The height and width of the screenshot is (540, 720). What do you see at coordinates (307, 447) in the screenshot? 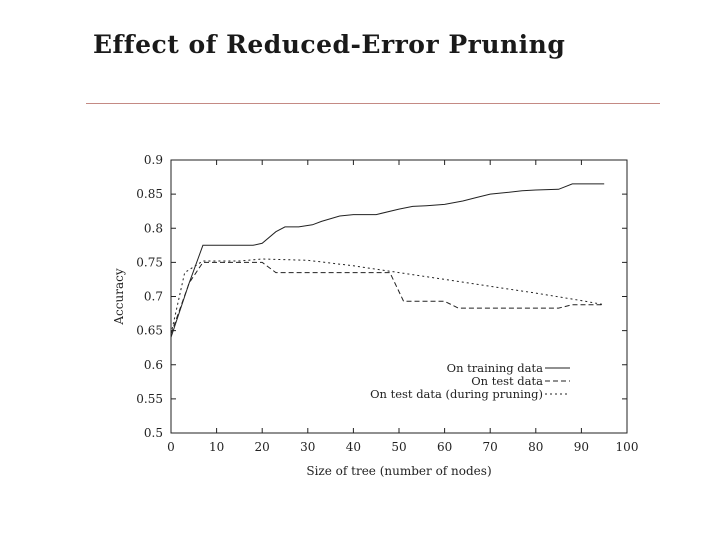
I see `x-tick-label: 30` at bounding box center [307, 447].